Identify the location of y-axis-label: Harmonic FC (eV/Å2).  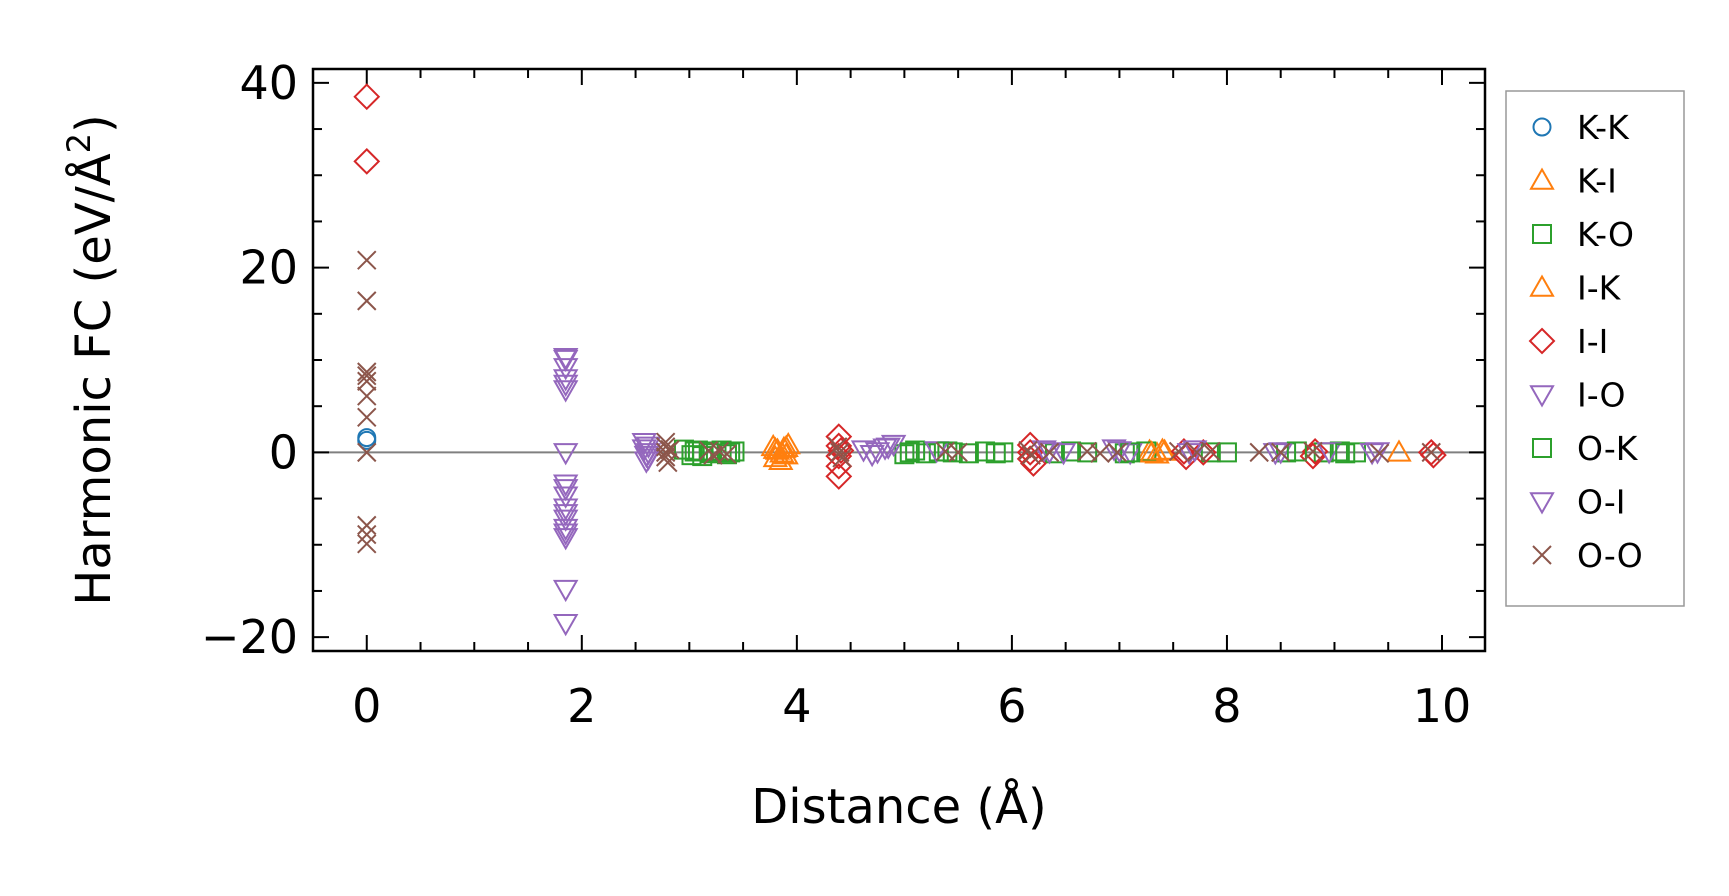
(91, 360).